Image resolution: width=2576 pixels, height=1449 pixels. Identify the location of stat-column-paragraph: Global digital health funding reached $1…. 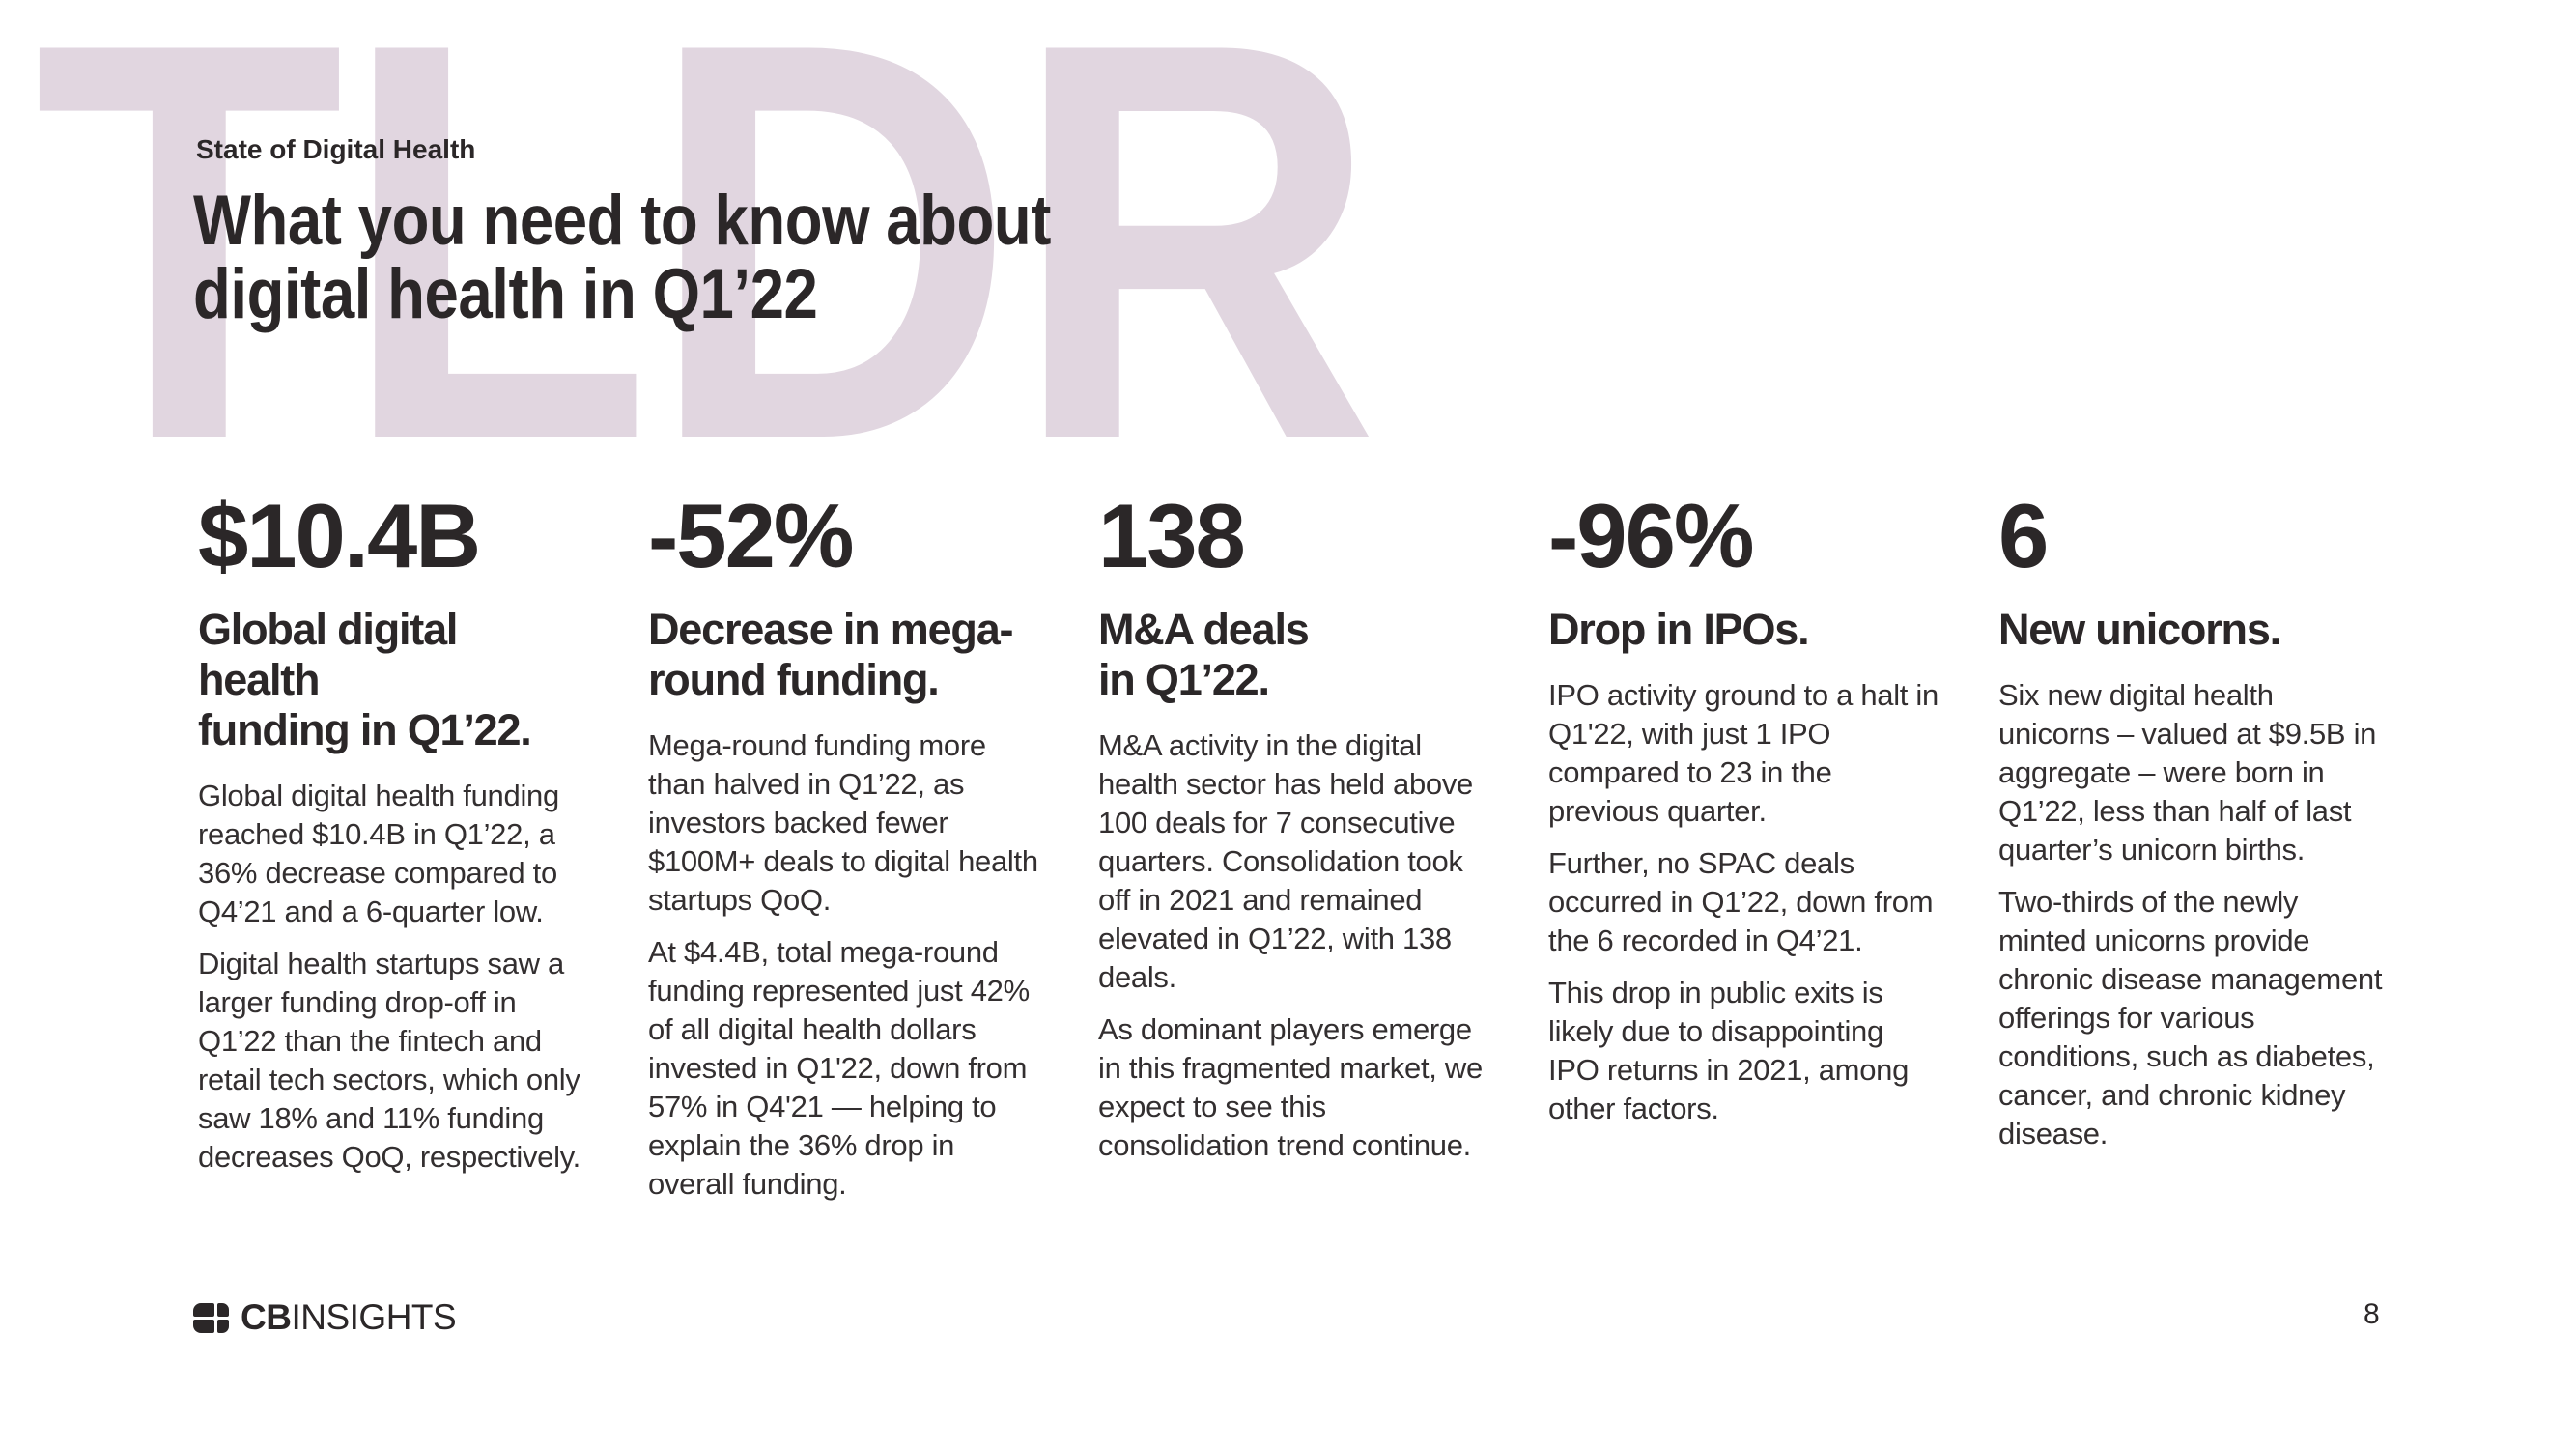
(378, 853).